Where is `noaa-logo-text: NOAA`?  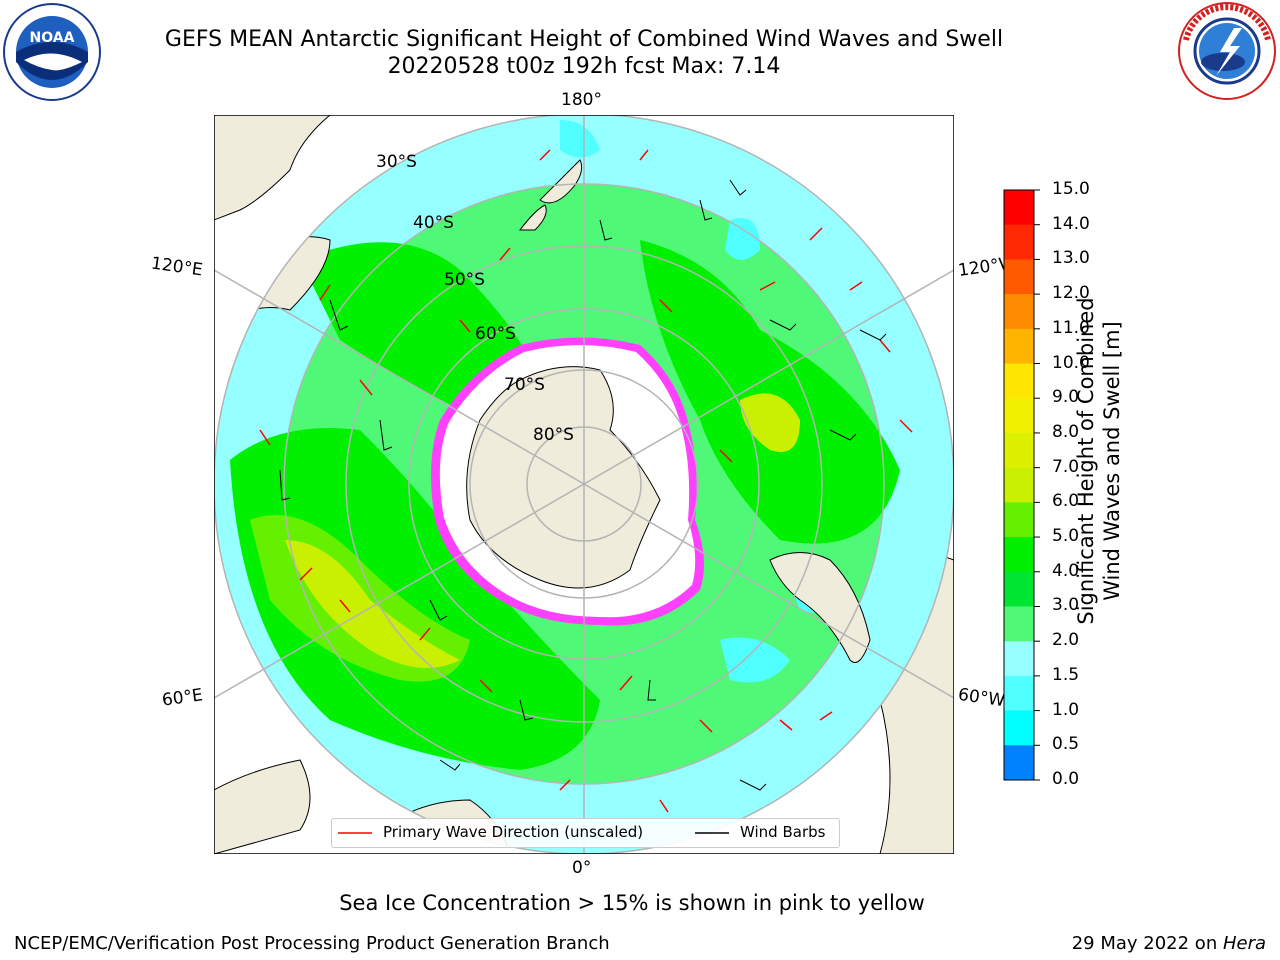 noaa-logo-text: NOAA is located at coordinates (52, 38).